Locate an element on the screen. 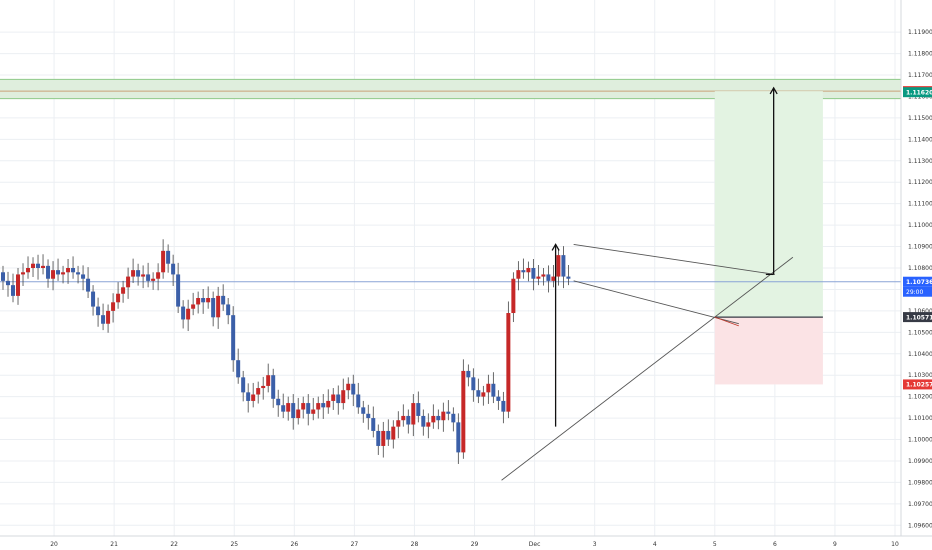 The width and height of the screenshot is (932, 550). x-tick-label: 27 is located at coordinates (355, 544).